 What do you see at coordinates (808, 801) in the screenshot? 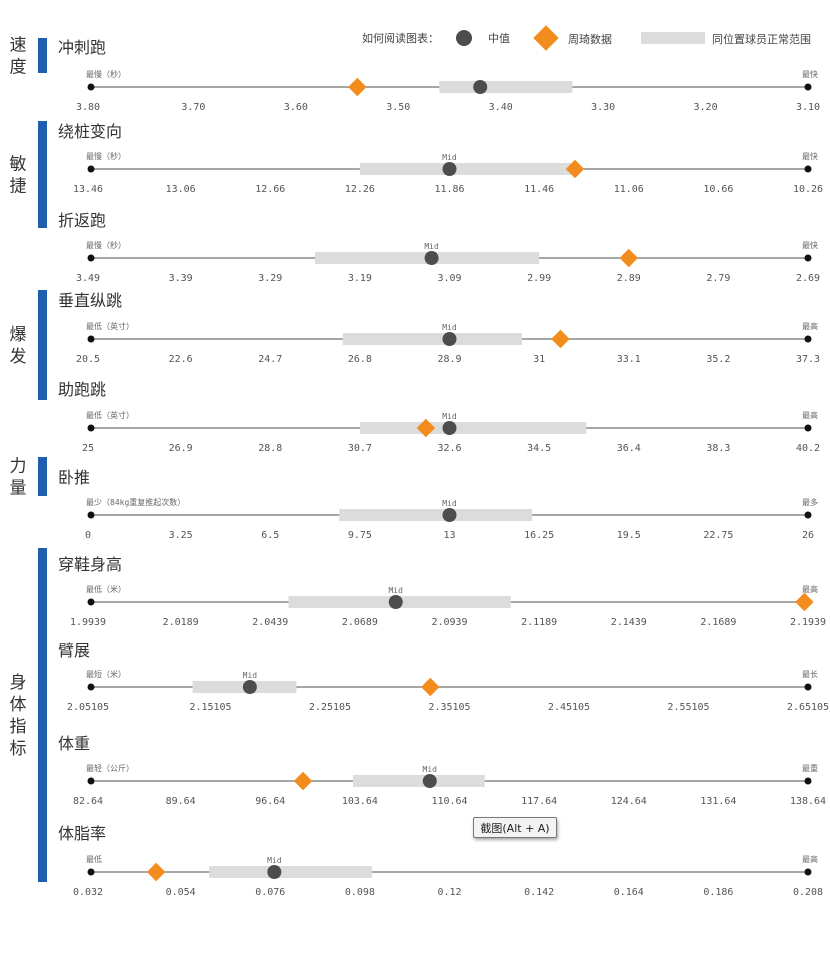
I see `tick-label: 138.64` at bounding box center [808, 801].